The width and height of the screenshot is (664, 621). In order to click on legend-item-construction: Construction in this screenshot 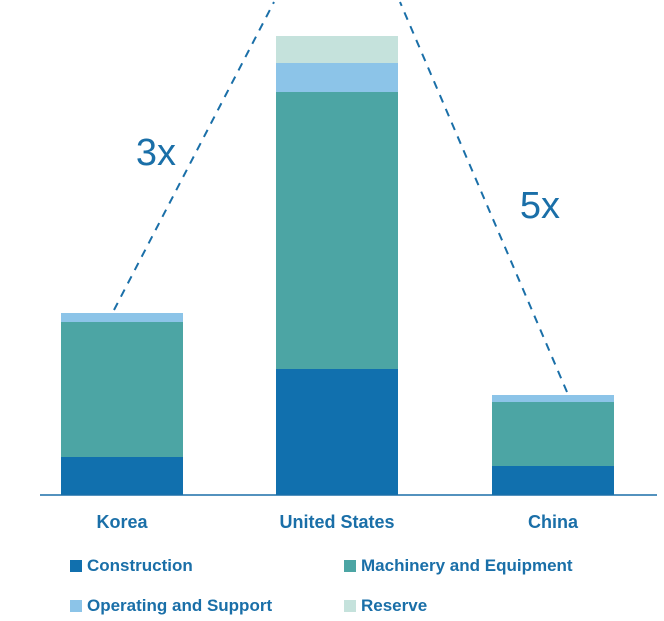, I will do `click(131, 566)`.